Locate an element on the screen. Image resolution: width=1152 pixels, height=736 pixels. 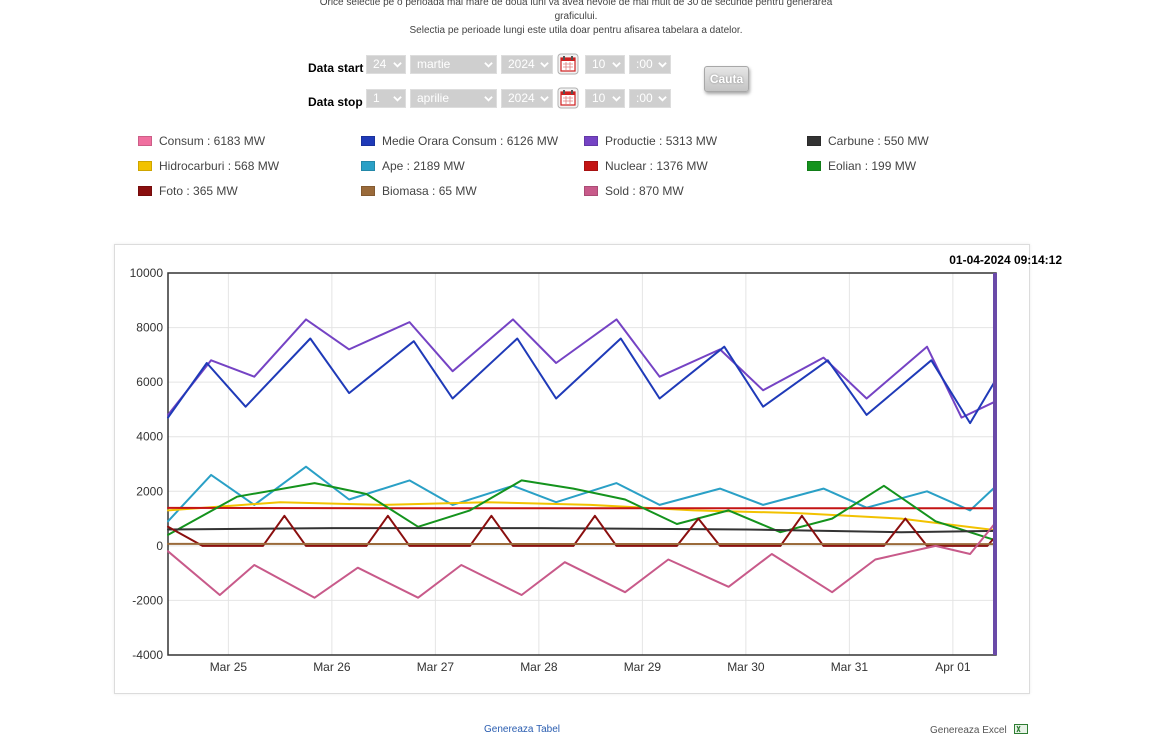
start-minute-select: :00 is located at coordinates (650, 64).